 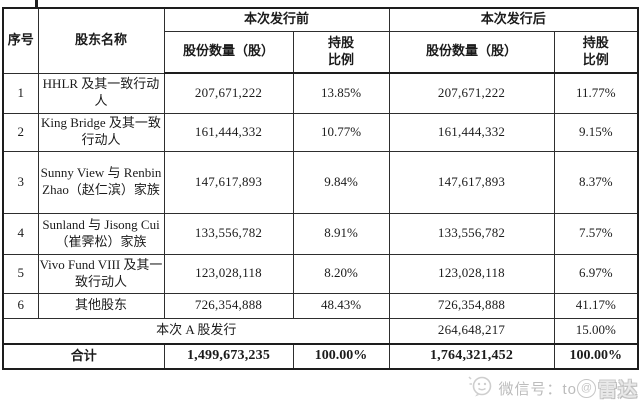 What do you see at coordinates (228, 52) in the screenshot?
I see `col-header-shares-before: 股份数量（股）` at bounding box center [228, 52].